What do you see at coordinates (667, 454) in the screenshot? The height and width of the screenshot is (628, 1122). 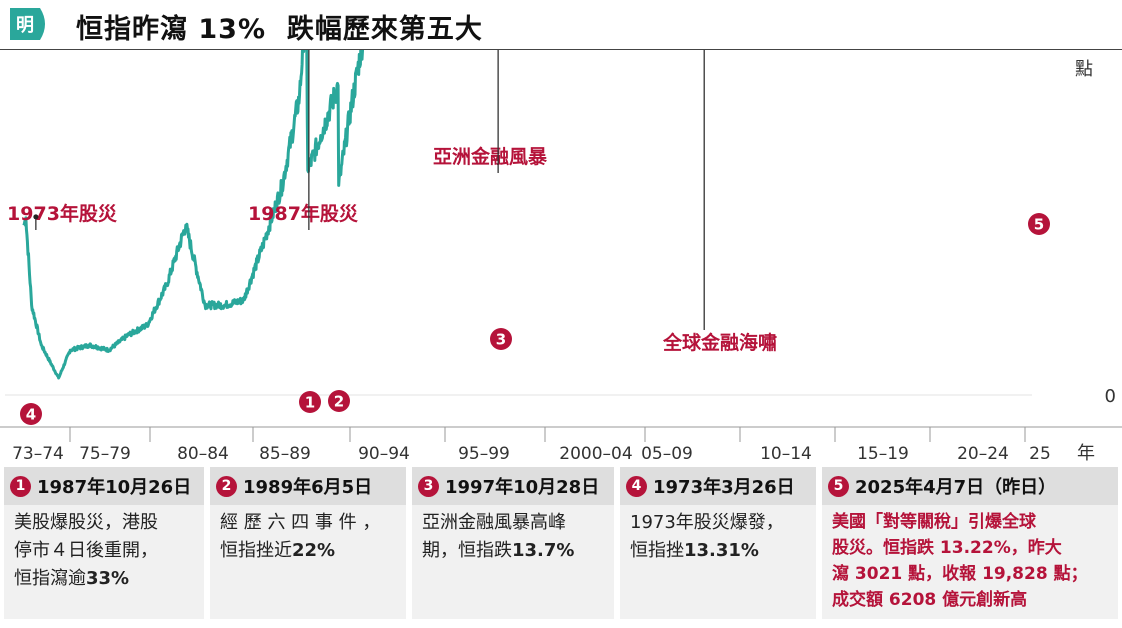 I see `x-tick-label: 05–09` at bounding box center [667, 454].